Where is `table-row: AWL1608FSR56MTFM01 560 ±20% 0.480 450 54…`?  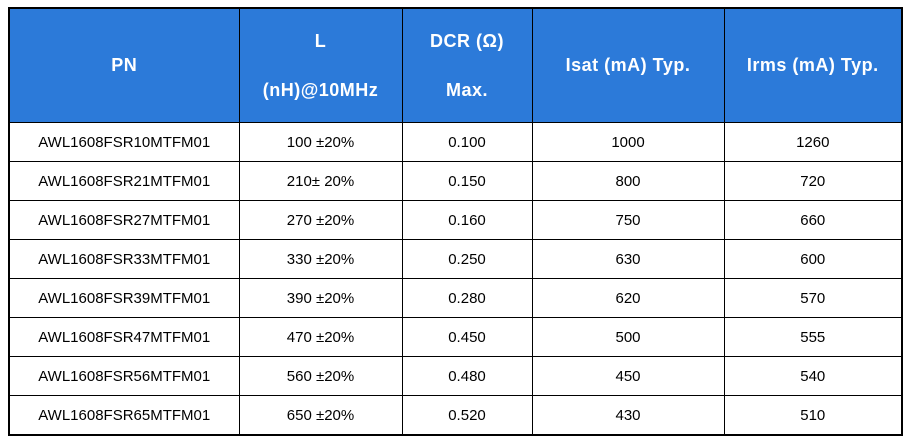 table-row: AWL1608FSR56MTFM01 560 ±20% 0.480 450 54… is located at coordinates (455, 376).